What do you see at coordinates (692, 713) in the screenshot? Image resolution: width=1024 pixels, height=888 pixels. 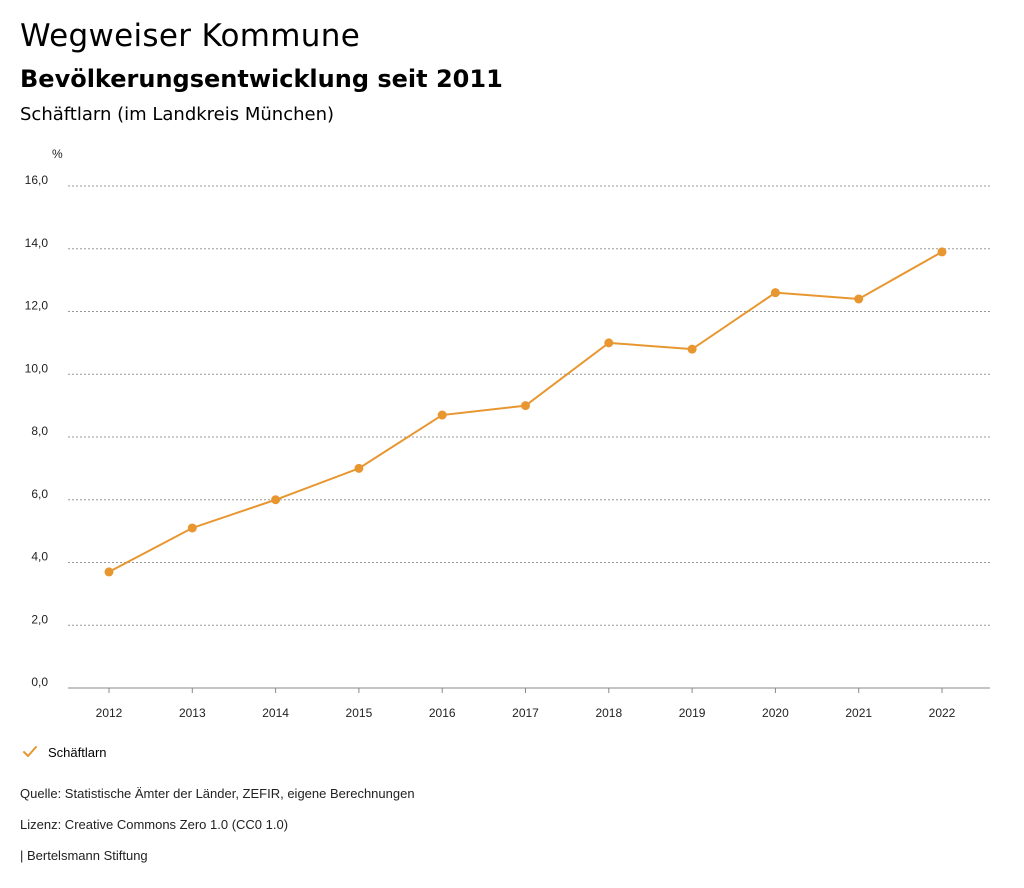 I see `x-tick-label: 2019` at bounding box center [692, 713].